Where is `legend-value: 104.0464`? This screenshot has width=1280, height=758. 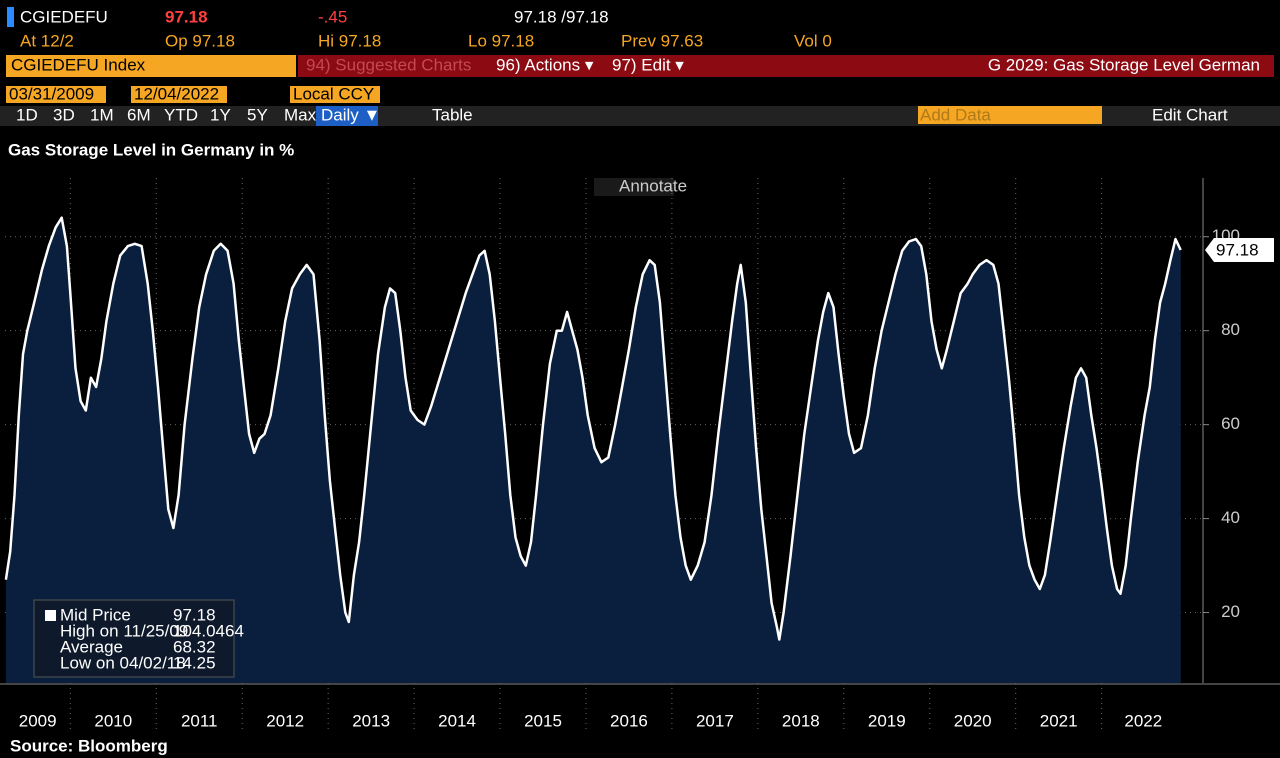
legend-value: 104.0464 is located at coordinates (208, 630).